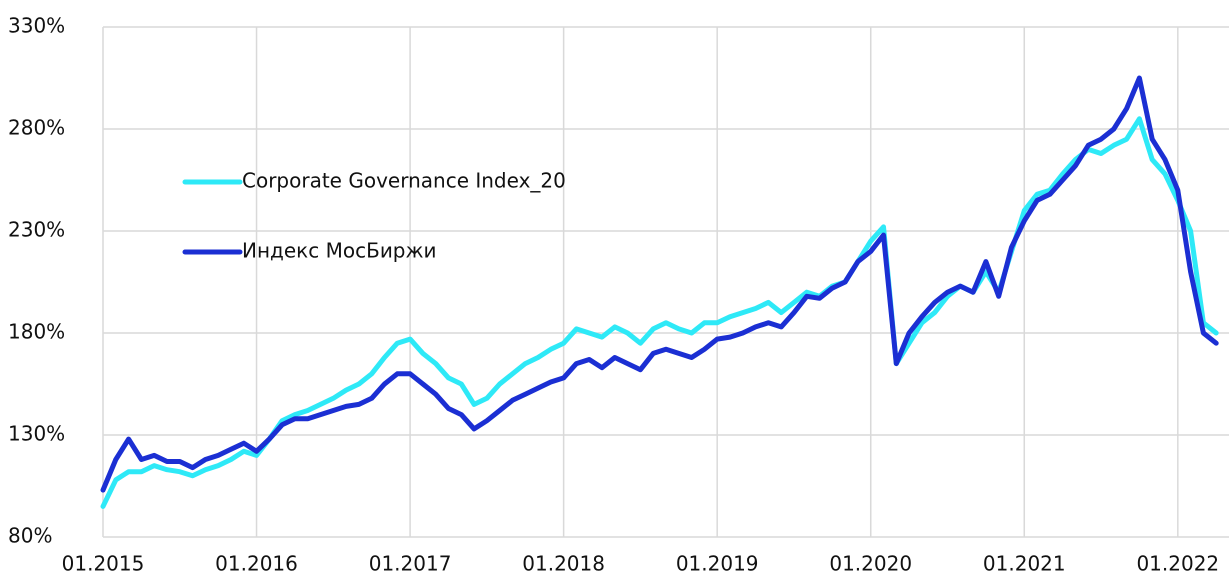  What do you see at coordinates (256, 564) in the screenshot?
I see `x-tick-label: 01.2016` at bounding box center [256, 564].